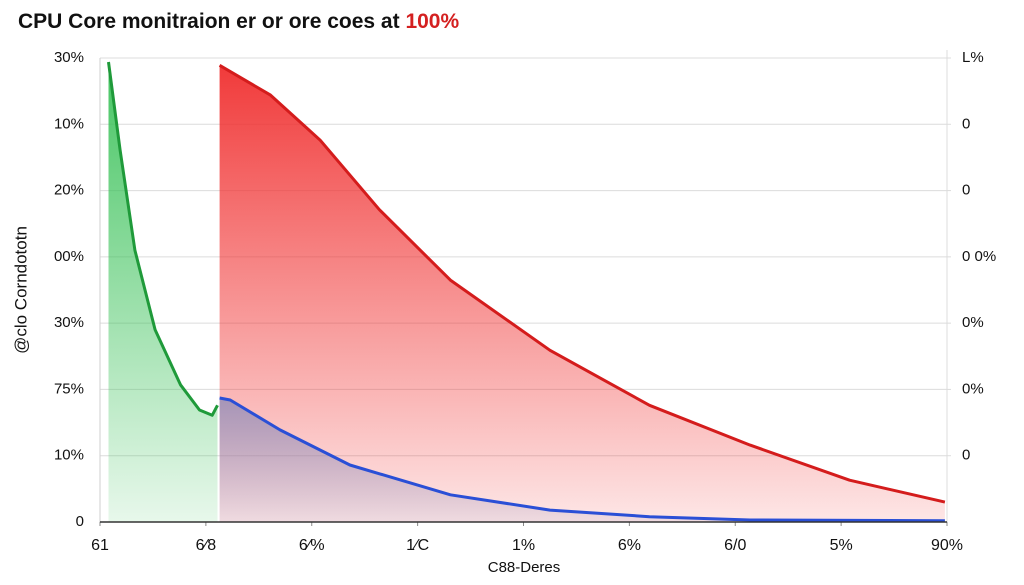 This screenshot has width=1024, height=585. What do you see at coordinates (100, 545) in the screenshot?
I see `x-tick-label: 61` at bounding box center [100, 545].